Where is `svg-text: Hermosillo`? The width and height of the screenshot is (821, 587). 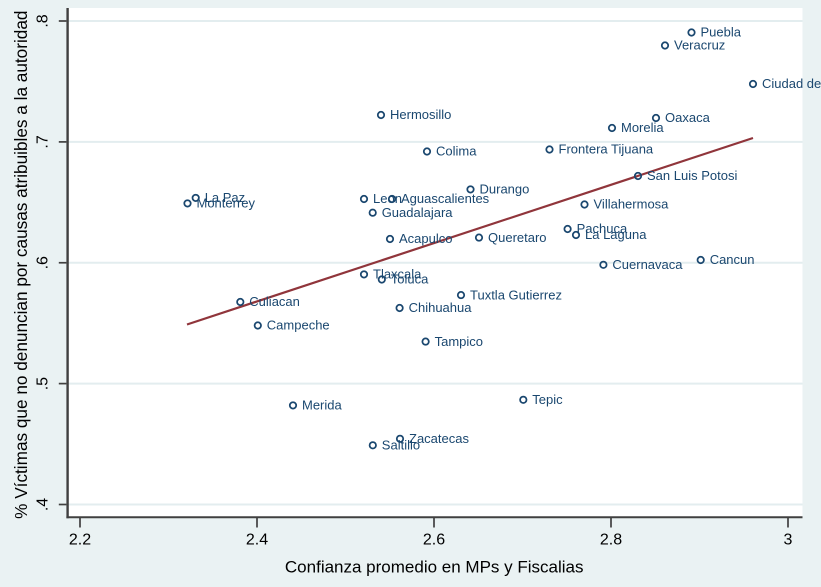 svg-text: Hermosillo is located at coordinates (420, 114).